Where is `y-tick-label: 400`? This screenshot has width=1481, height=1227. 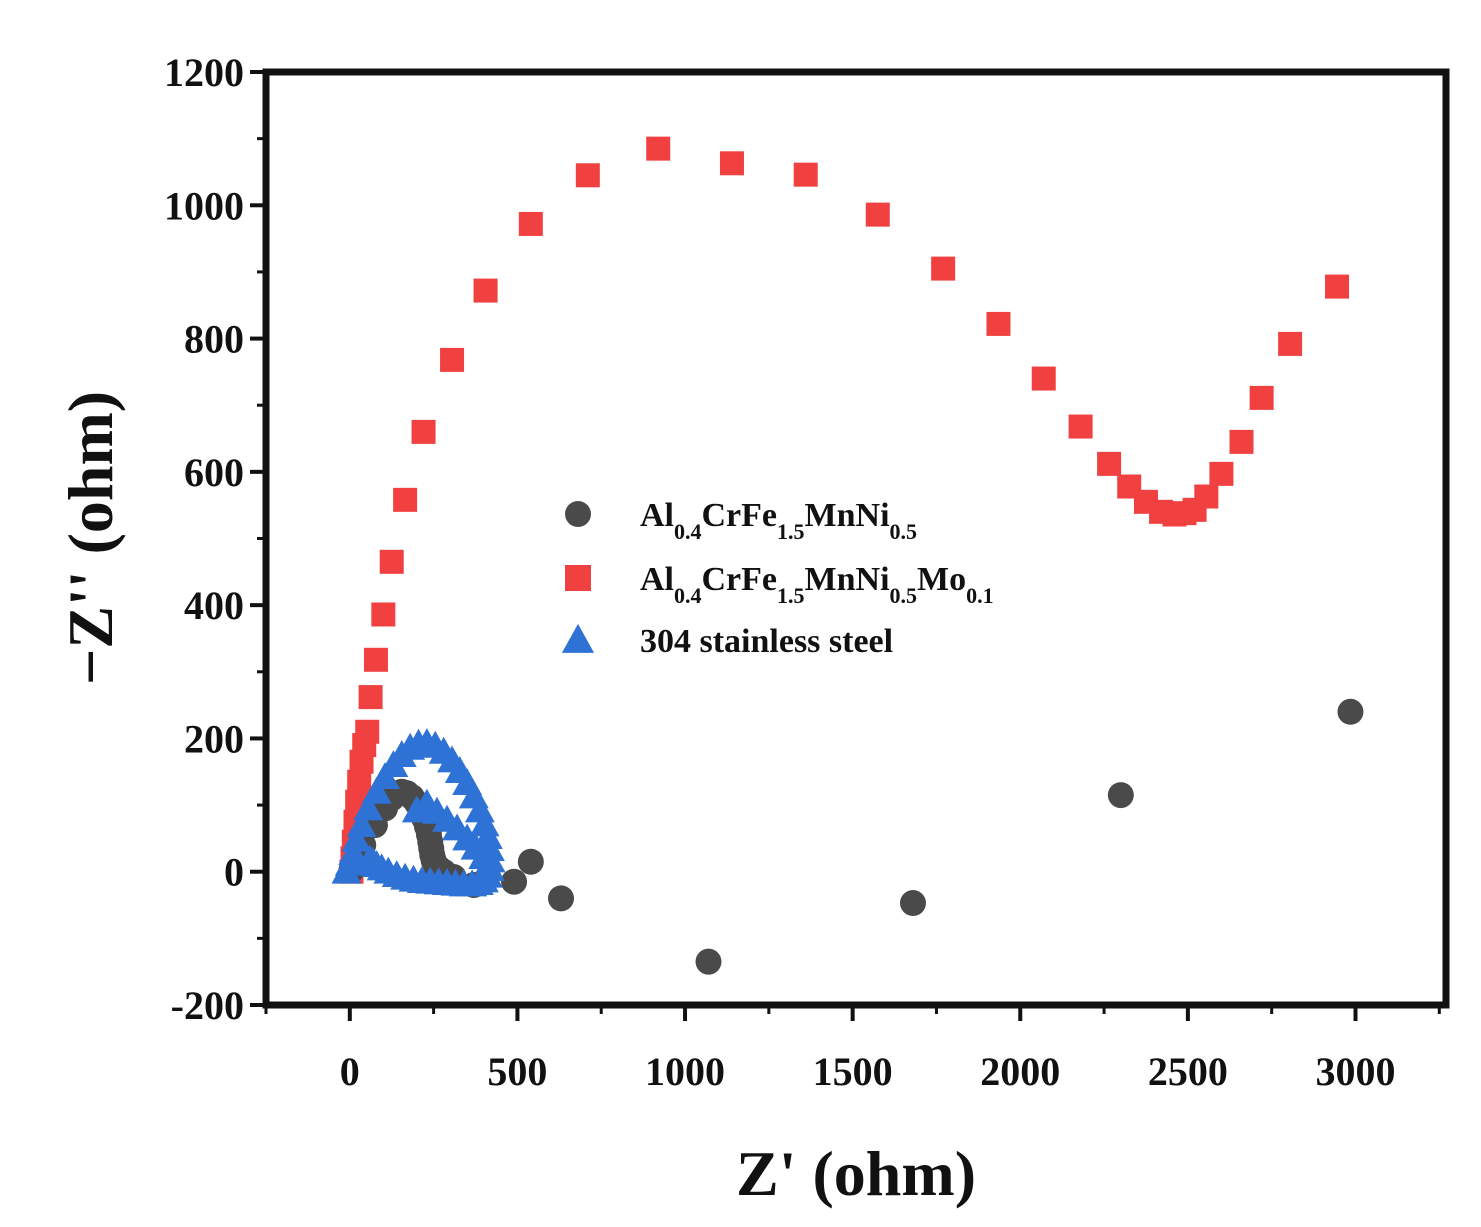 y-tick-label: 400 is located at coordinates (214, 605).